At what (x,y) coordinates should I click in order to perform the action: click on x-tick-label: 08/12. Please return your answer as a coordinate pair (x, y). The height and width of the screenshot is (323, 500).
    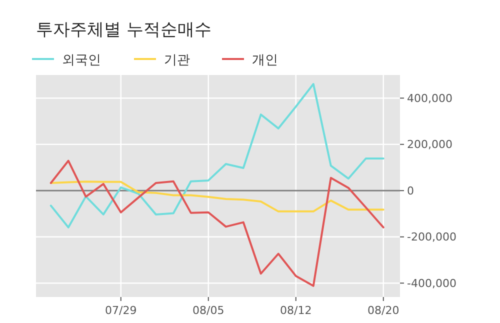
    Looking at the image, I should click on (296, 310).